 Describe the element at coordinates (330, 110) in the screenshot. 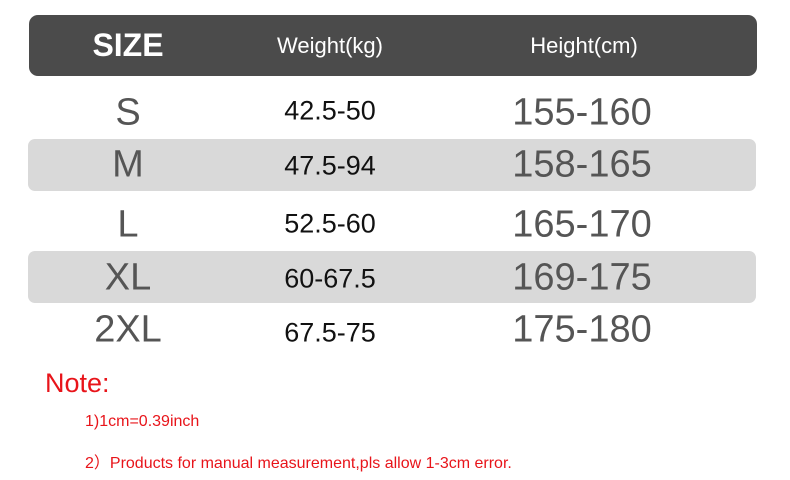

I see `cell-weight: 42.5-50` at that location.